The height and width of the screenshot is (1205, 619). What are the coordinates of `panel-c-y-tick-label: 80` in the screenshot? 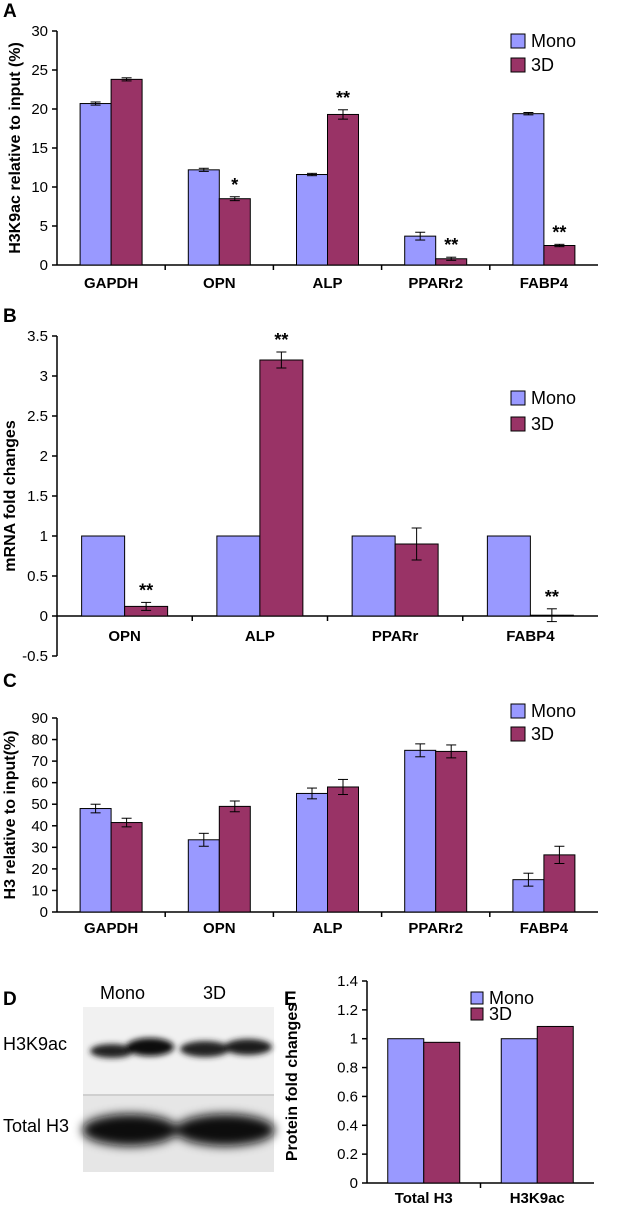 It's located at (39, 740).